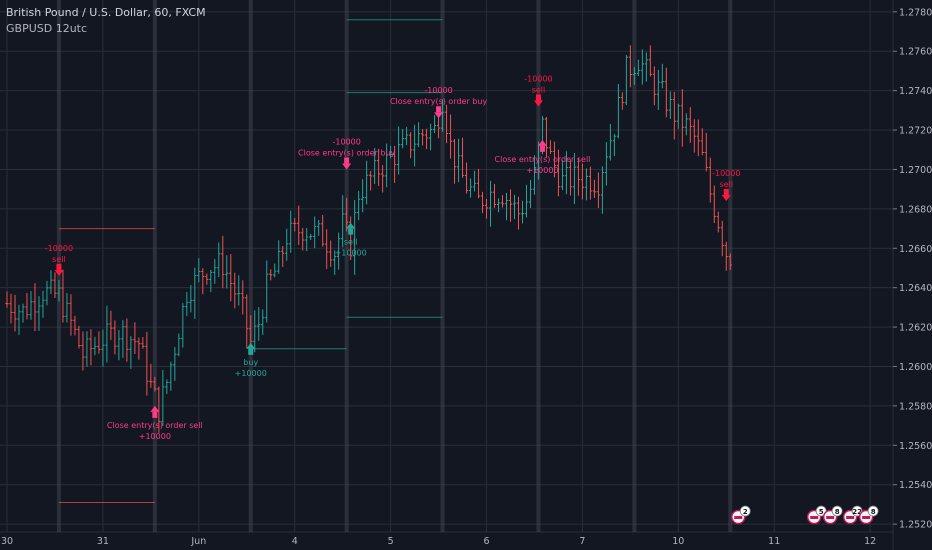 This screenshot has height=550, width=932. I want to click on price-axis-background, so click(913, 275).